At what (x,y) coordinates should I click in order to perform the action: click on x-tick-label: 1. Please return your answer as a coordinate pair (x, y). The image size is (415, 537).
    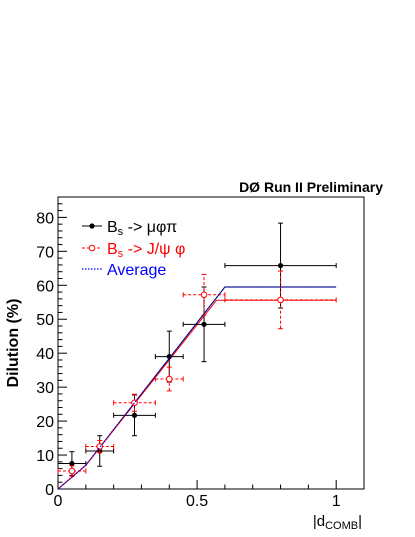
    Looking at the image, I should click on (336, 501).